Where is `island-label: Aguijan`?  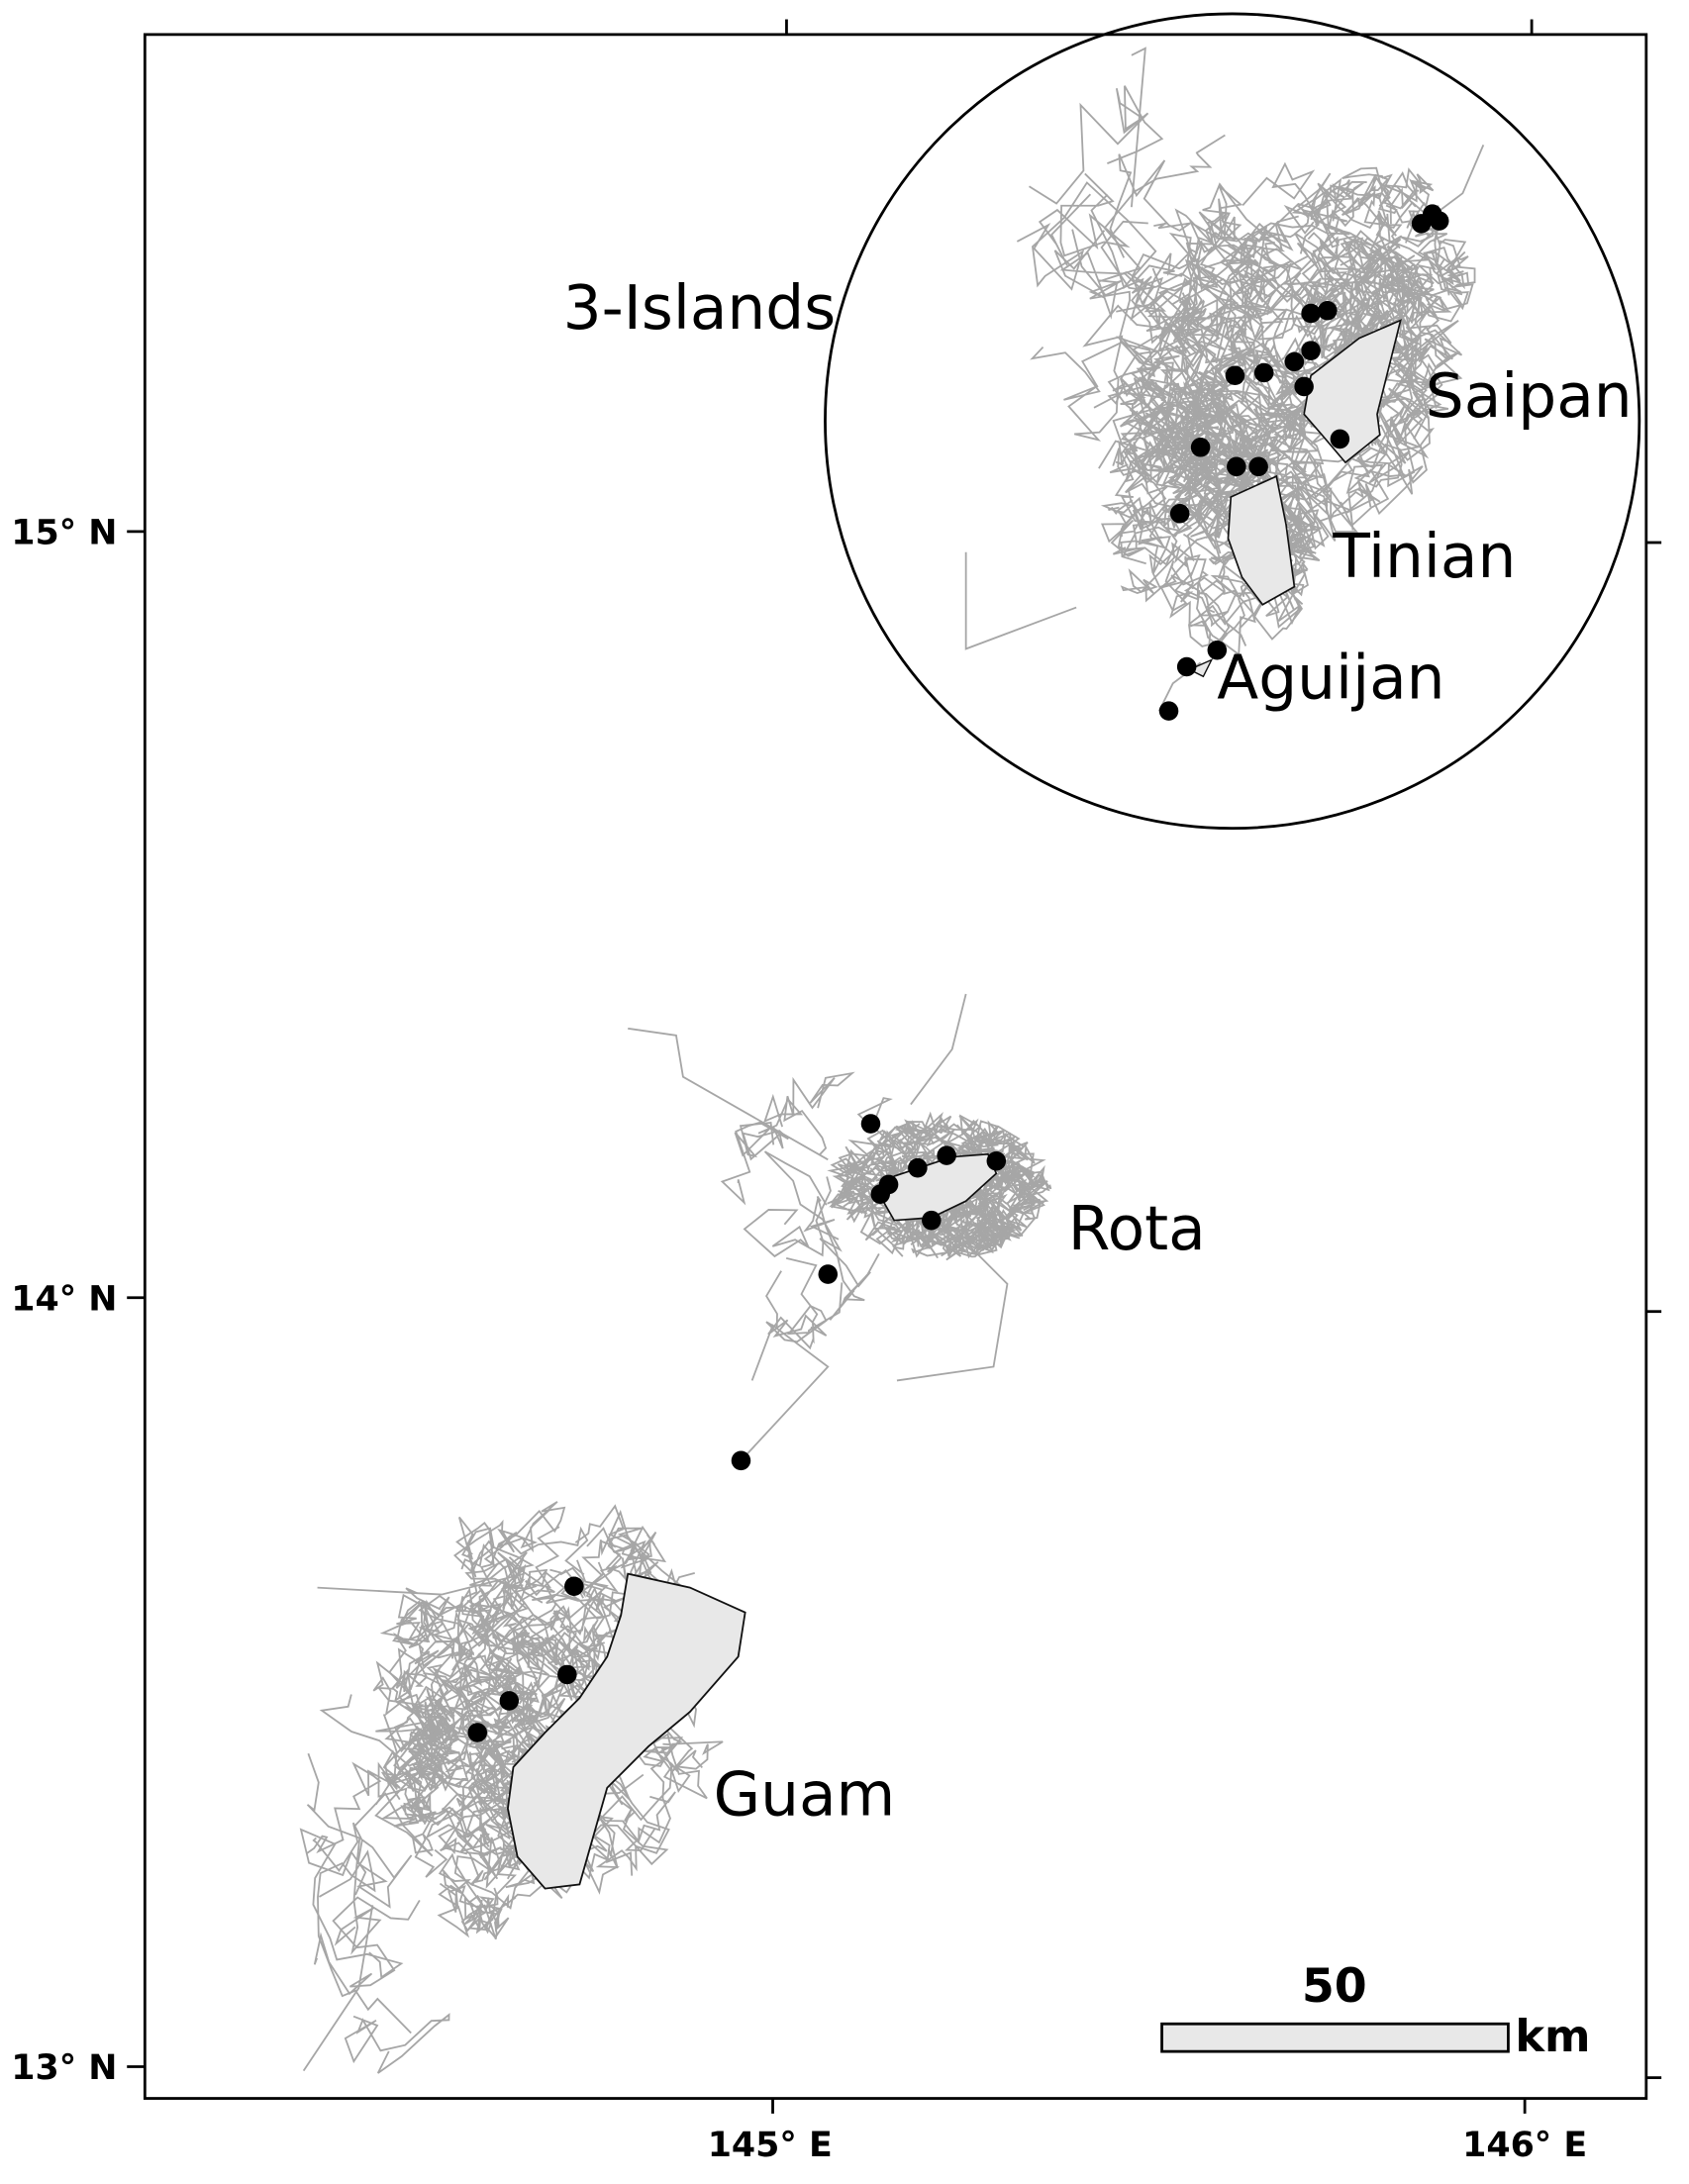 island-label: Aguijan is located at coordinates (1330, 679).